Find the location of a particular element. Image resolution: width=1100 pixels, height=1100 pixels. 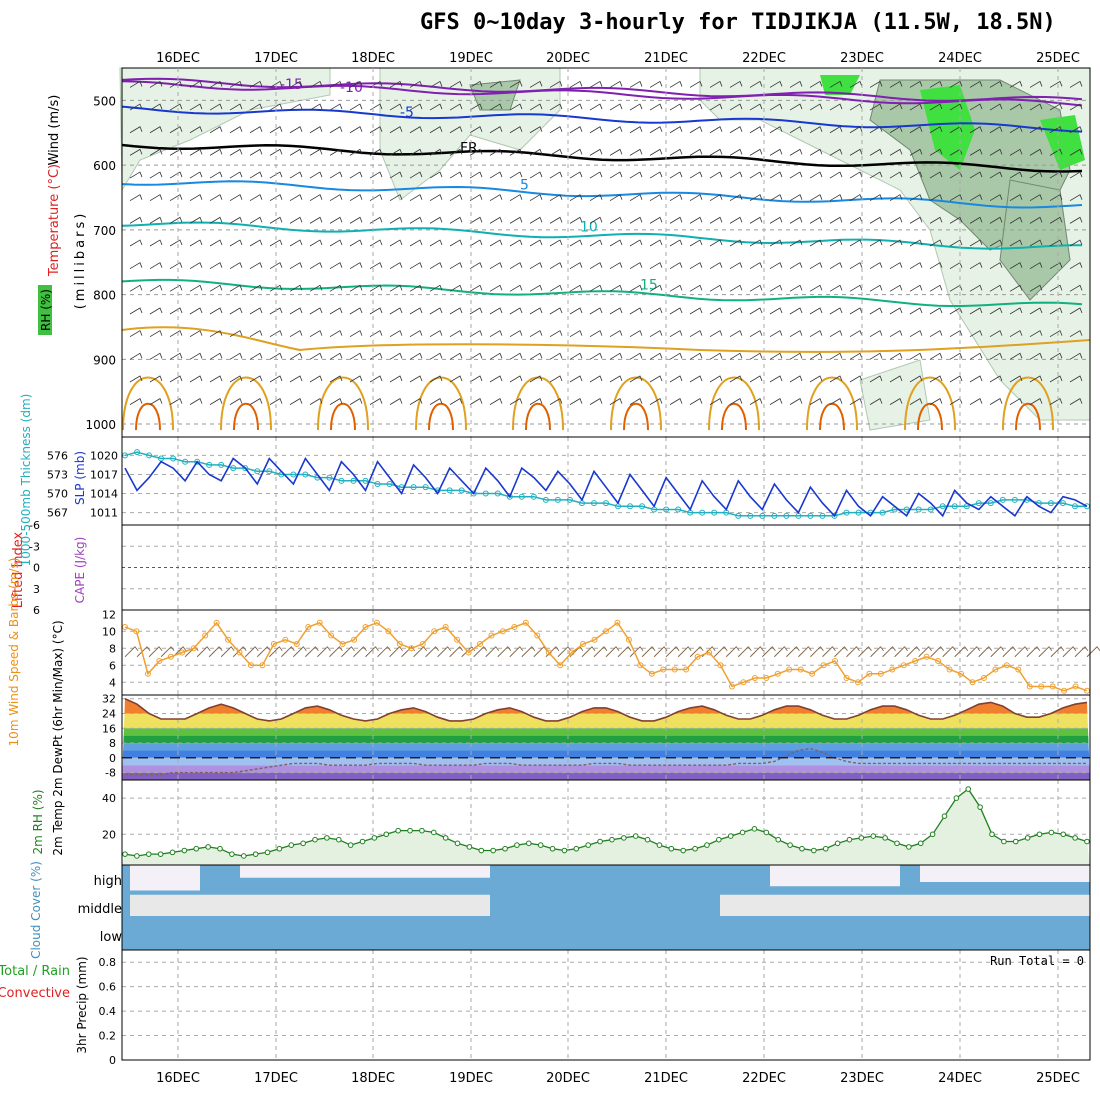

wind-tick: 12 is located at coordinates (109, 614).